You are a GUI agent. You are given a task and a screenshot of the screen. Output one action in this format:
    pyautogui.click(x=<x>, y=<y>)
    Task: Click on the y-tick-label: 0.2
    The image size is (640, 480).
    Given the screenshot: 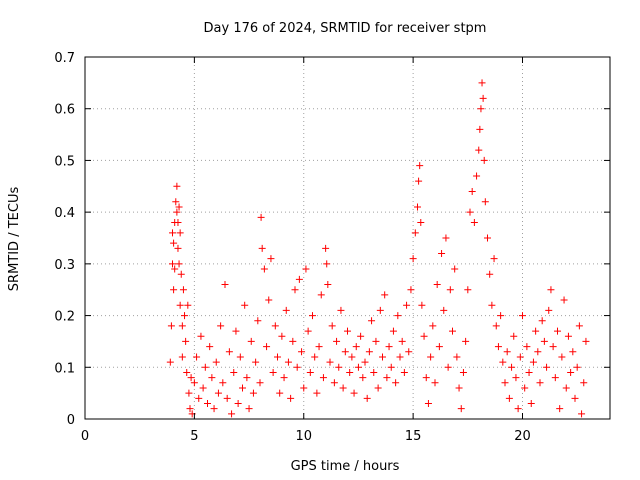 What is the action you would take?
    pyautogui.click(x=64, y=317)
    